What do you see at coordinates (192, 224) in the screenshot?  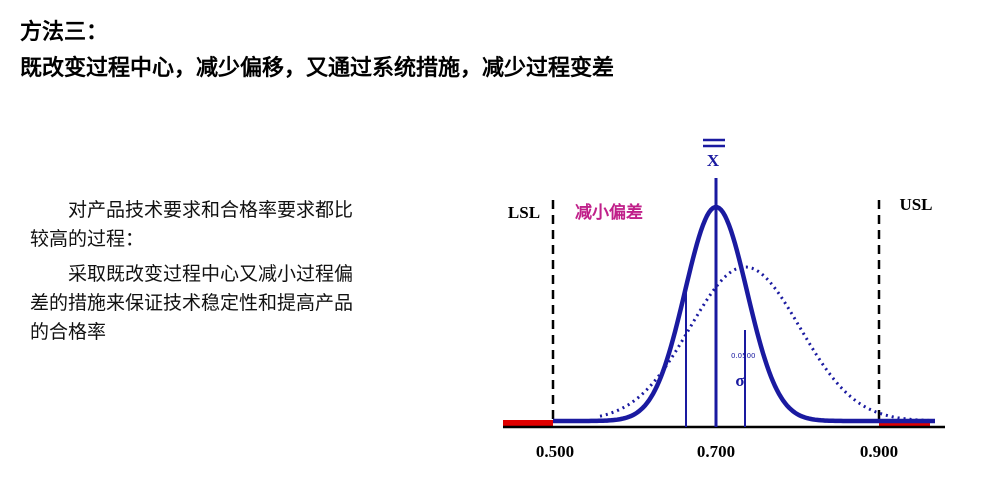 I see `paragraph: 对产品技术要求和合格率要求都比较高的过程：` at bounding box center [192, 224].